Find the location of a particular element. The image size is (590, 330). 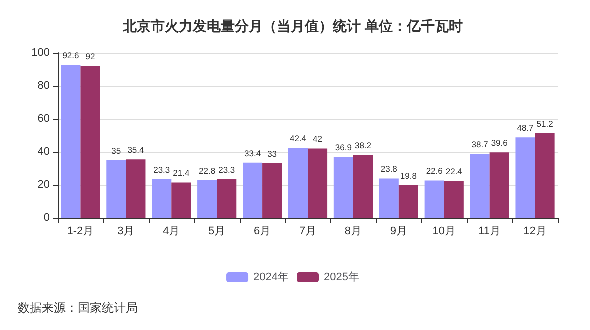

data-label: 22.8 is located at coordinates (207, 171).